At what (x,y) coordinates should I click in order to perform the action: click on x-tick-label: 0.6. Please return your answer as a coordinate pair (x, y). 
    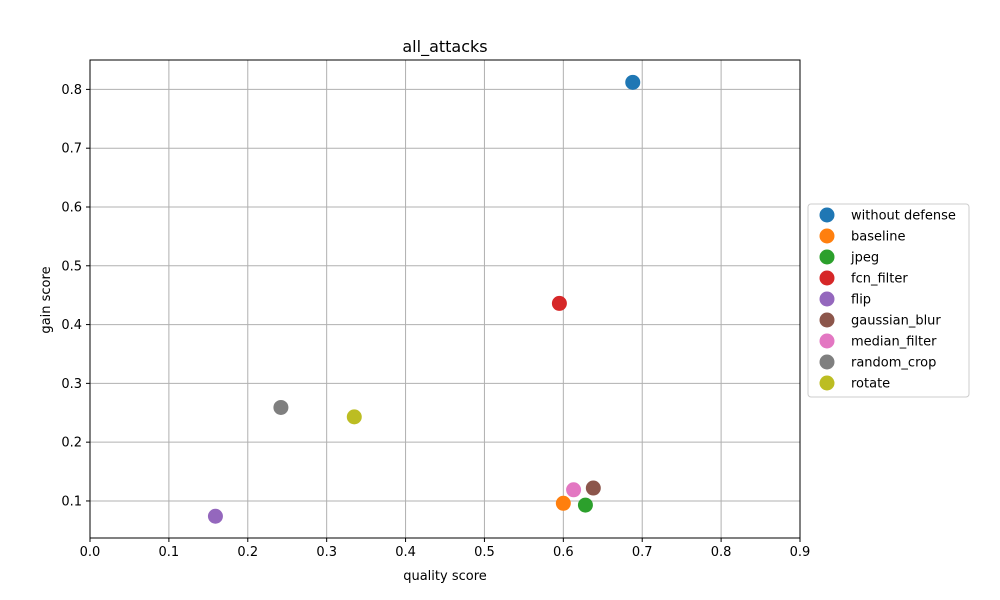
    Looking at the image, I should click on (563, 552).